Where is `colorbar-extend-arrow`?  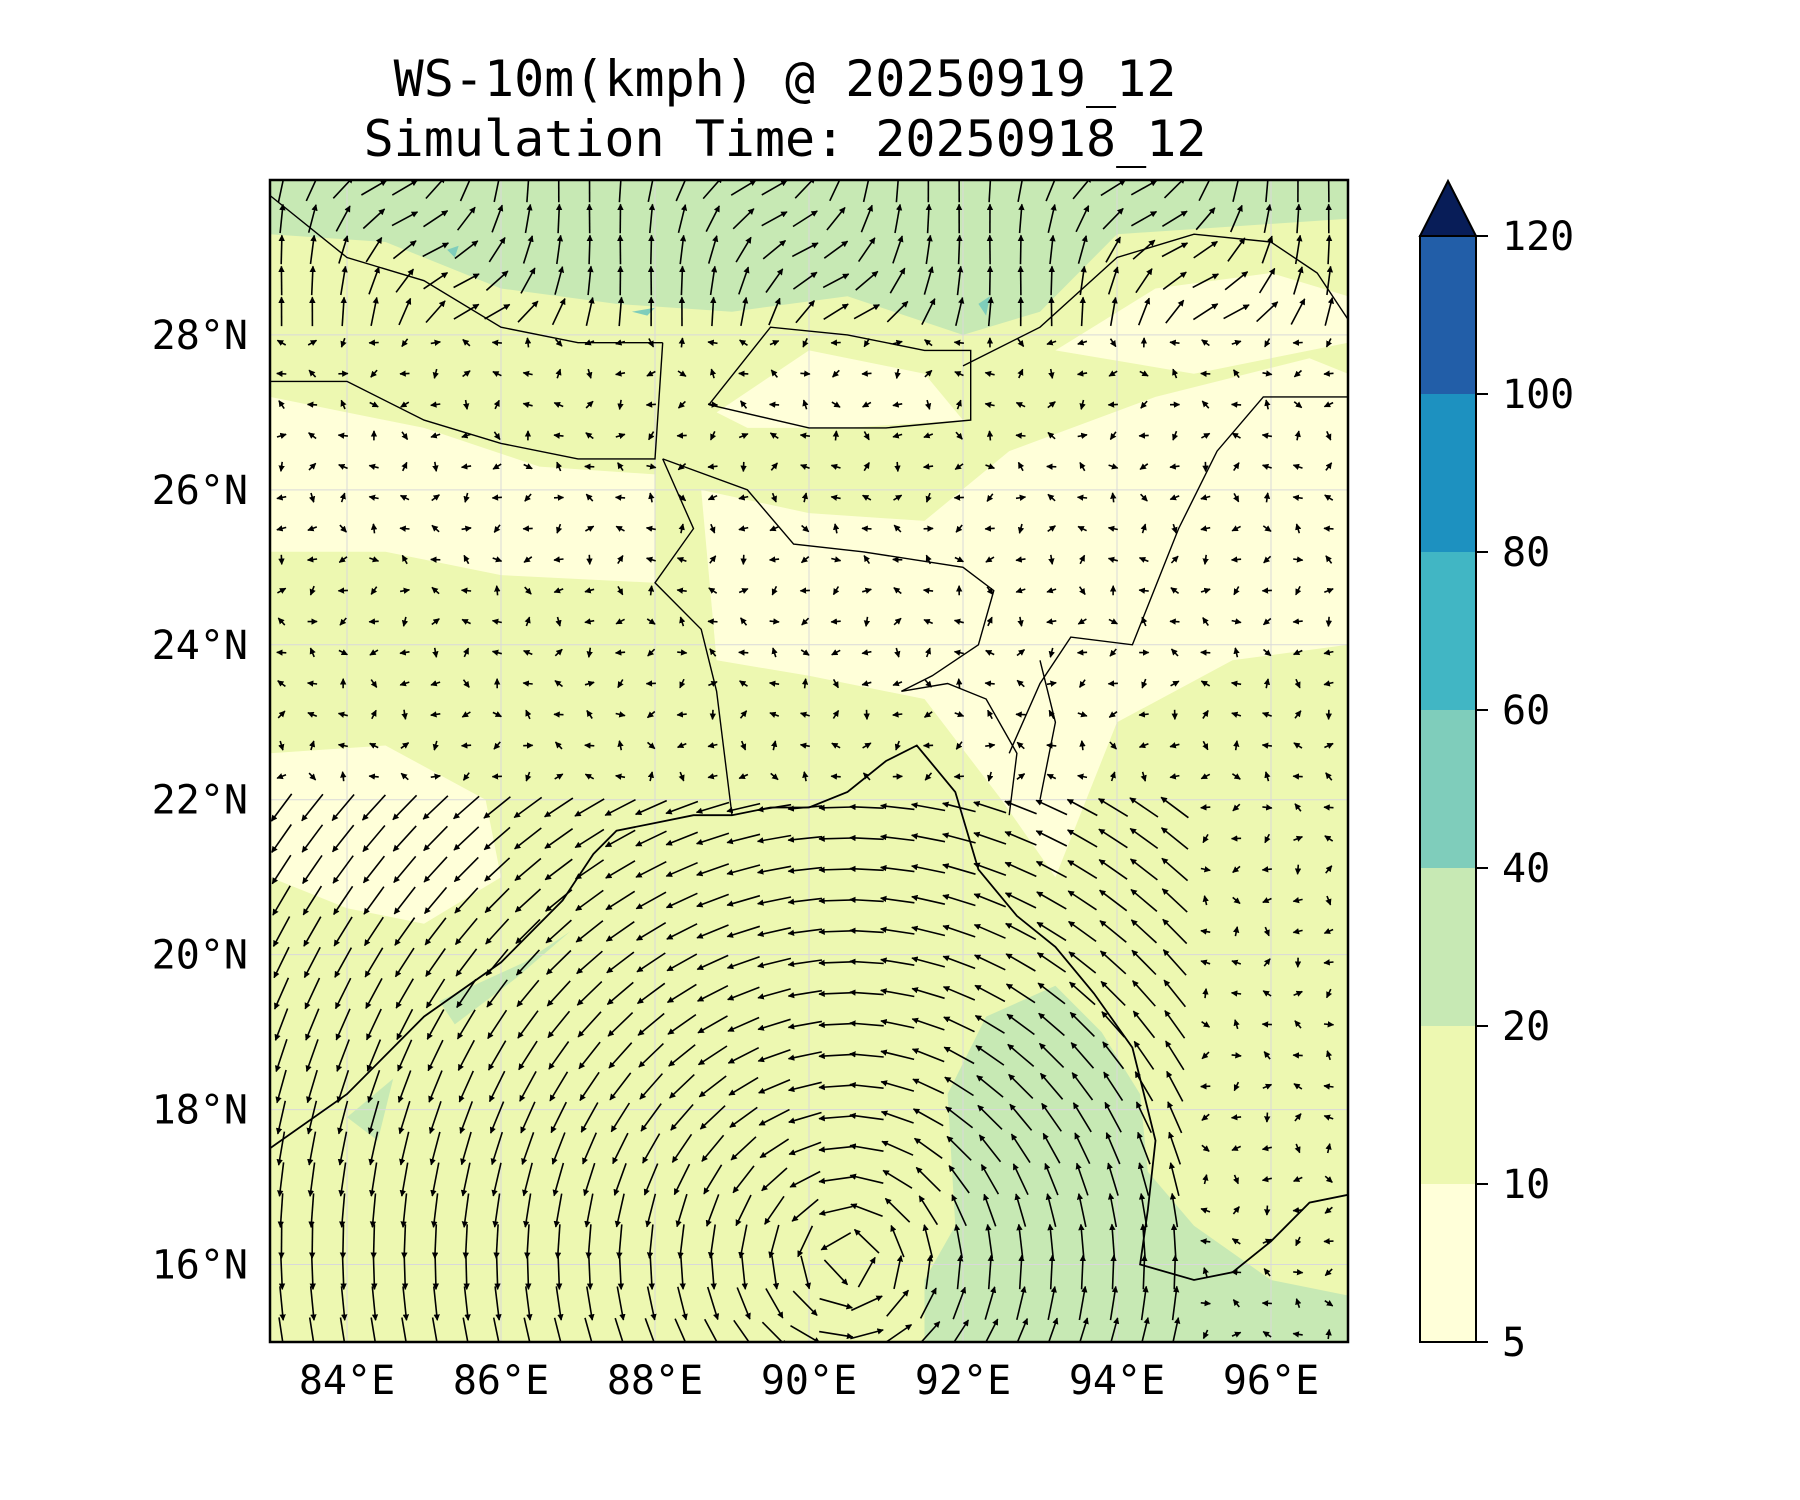
colorbar-extend-arrow is located at coordinates (1448, 207).